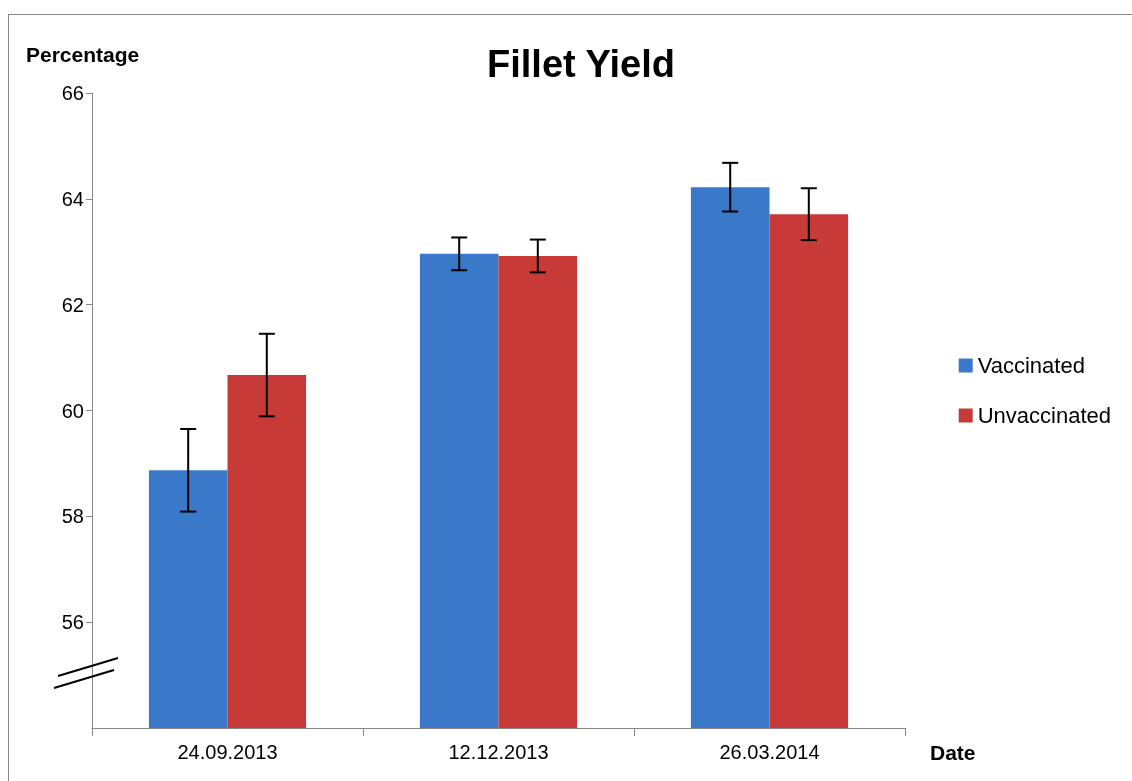  Describe the element at coordinates (581, 64) in the screenshot. I see `chart-title: Fillet Yield` at that location.